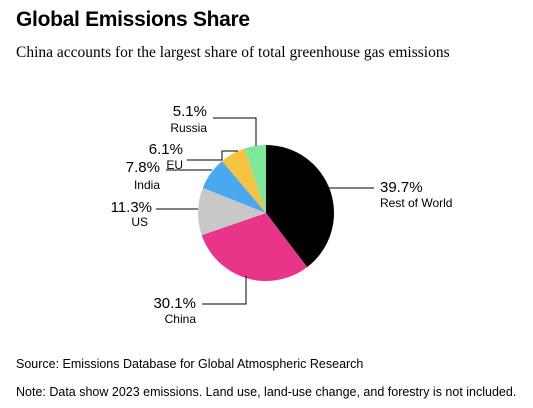 Image resolution: width=533 pixels, height=408 pixels. What do you see at coordinates (188, 128) in the screenshot?
I see `category-label-russia: Russia` at bounding box center [188, 128].